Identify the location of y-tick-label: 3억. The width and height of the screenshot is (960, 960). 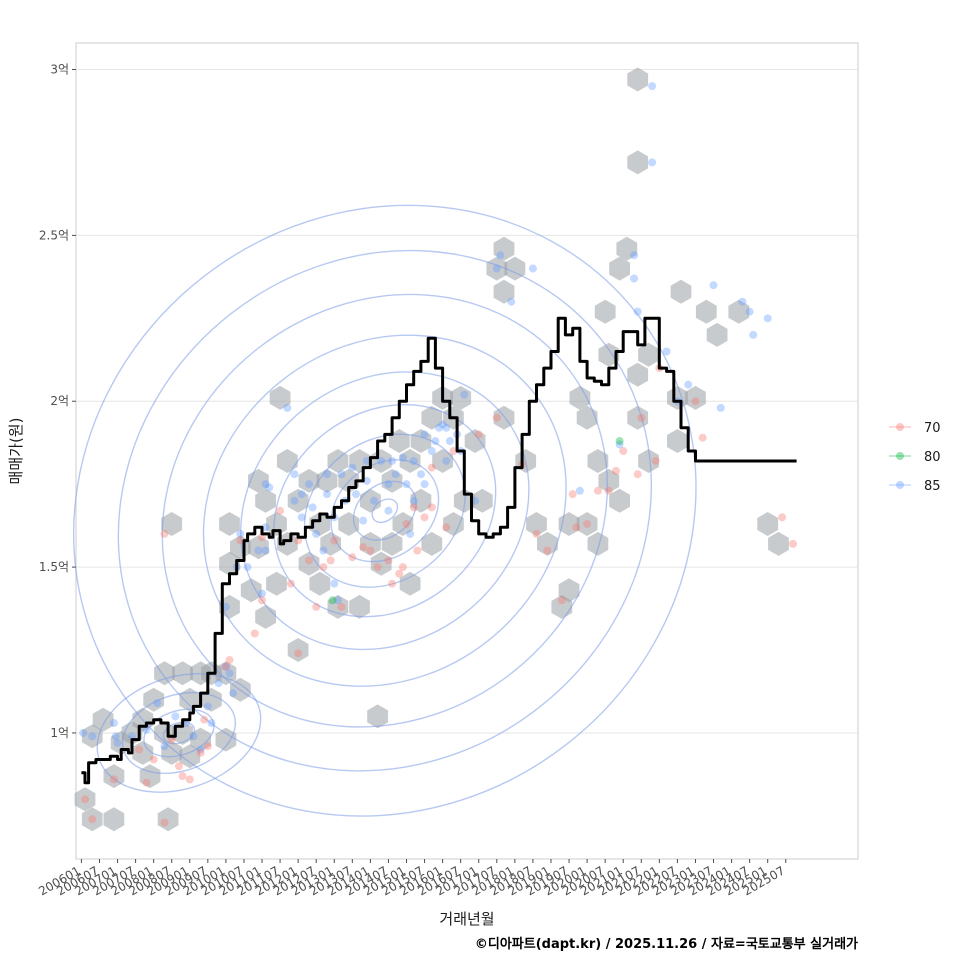
(59, 70).